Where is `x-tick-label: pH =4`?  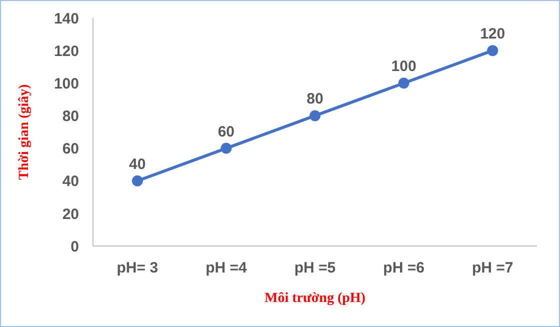
x-tick-label: pH =4 is located at coordinates (227, 268).